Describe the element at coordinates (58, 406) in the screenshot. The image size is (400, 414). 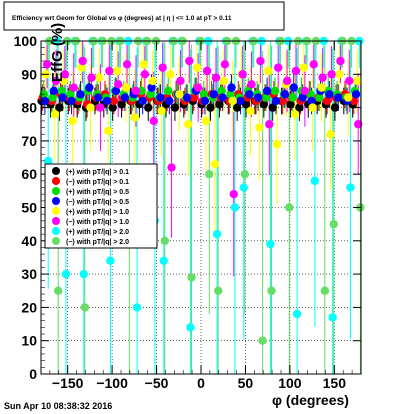
I see `footer-timestamp: Sun Apr 10 08:38:32 2016` at that location.